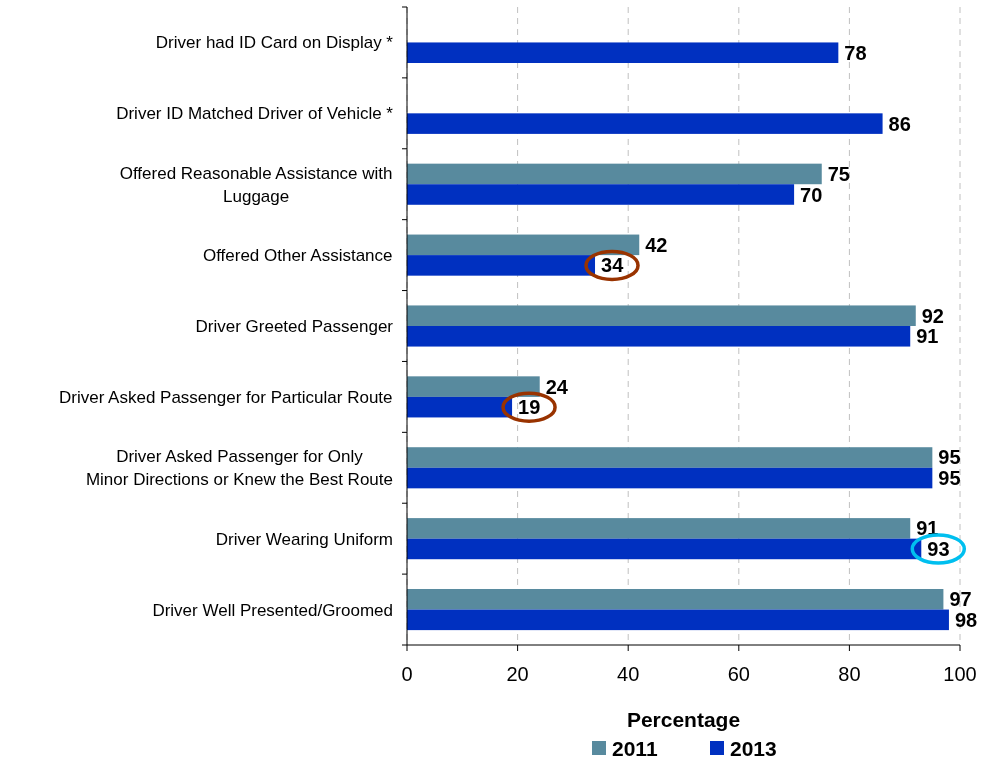 Image resolution: width=1001 pixels, height=764 pixels. Describe the element at coordinates (239, 468) in the screenshot. I see `y-tick-label: Driver Asked Passenger for Only Minor Directions or Knew the Best Route` at that location.